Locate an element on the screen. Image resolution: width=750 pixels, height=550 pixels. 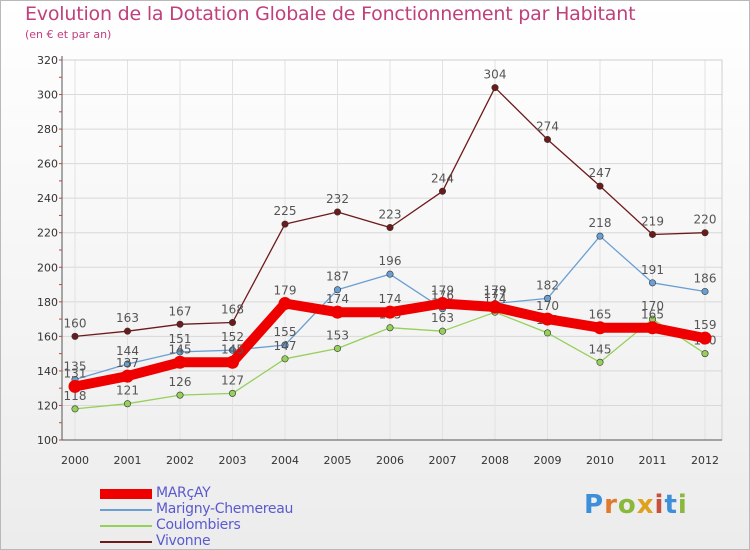
data-label-mar-ay: 177 is located at coordinates (495, 294).